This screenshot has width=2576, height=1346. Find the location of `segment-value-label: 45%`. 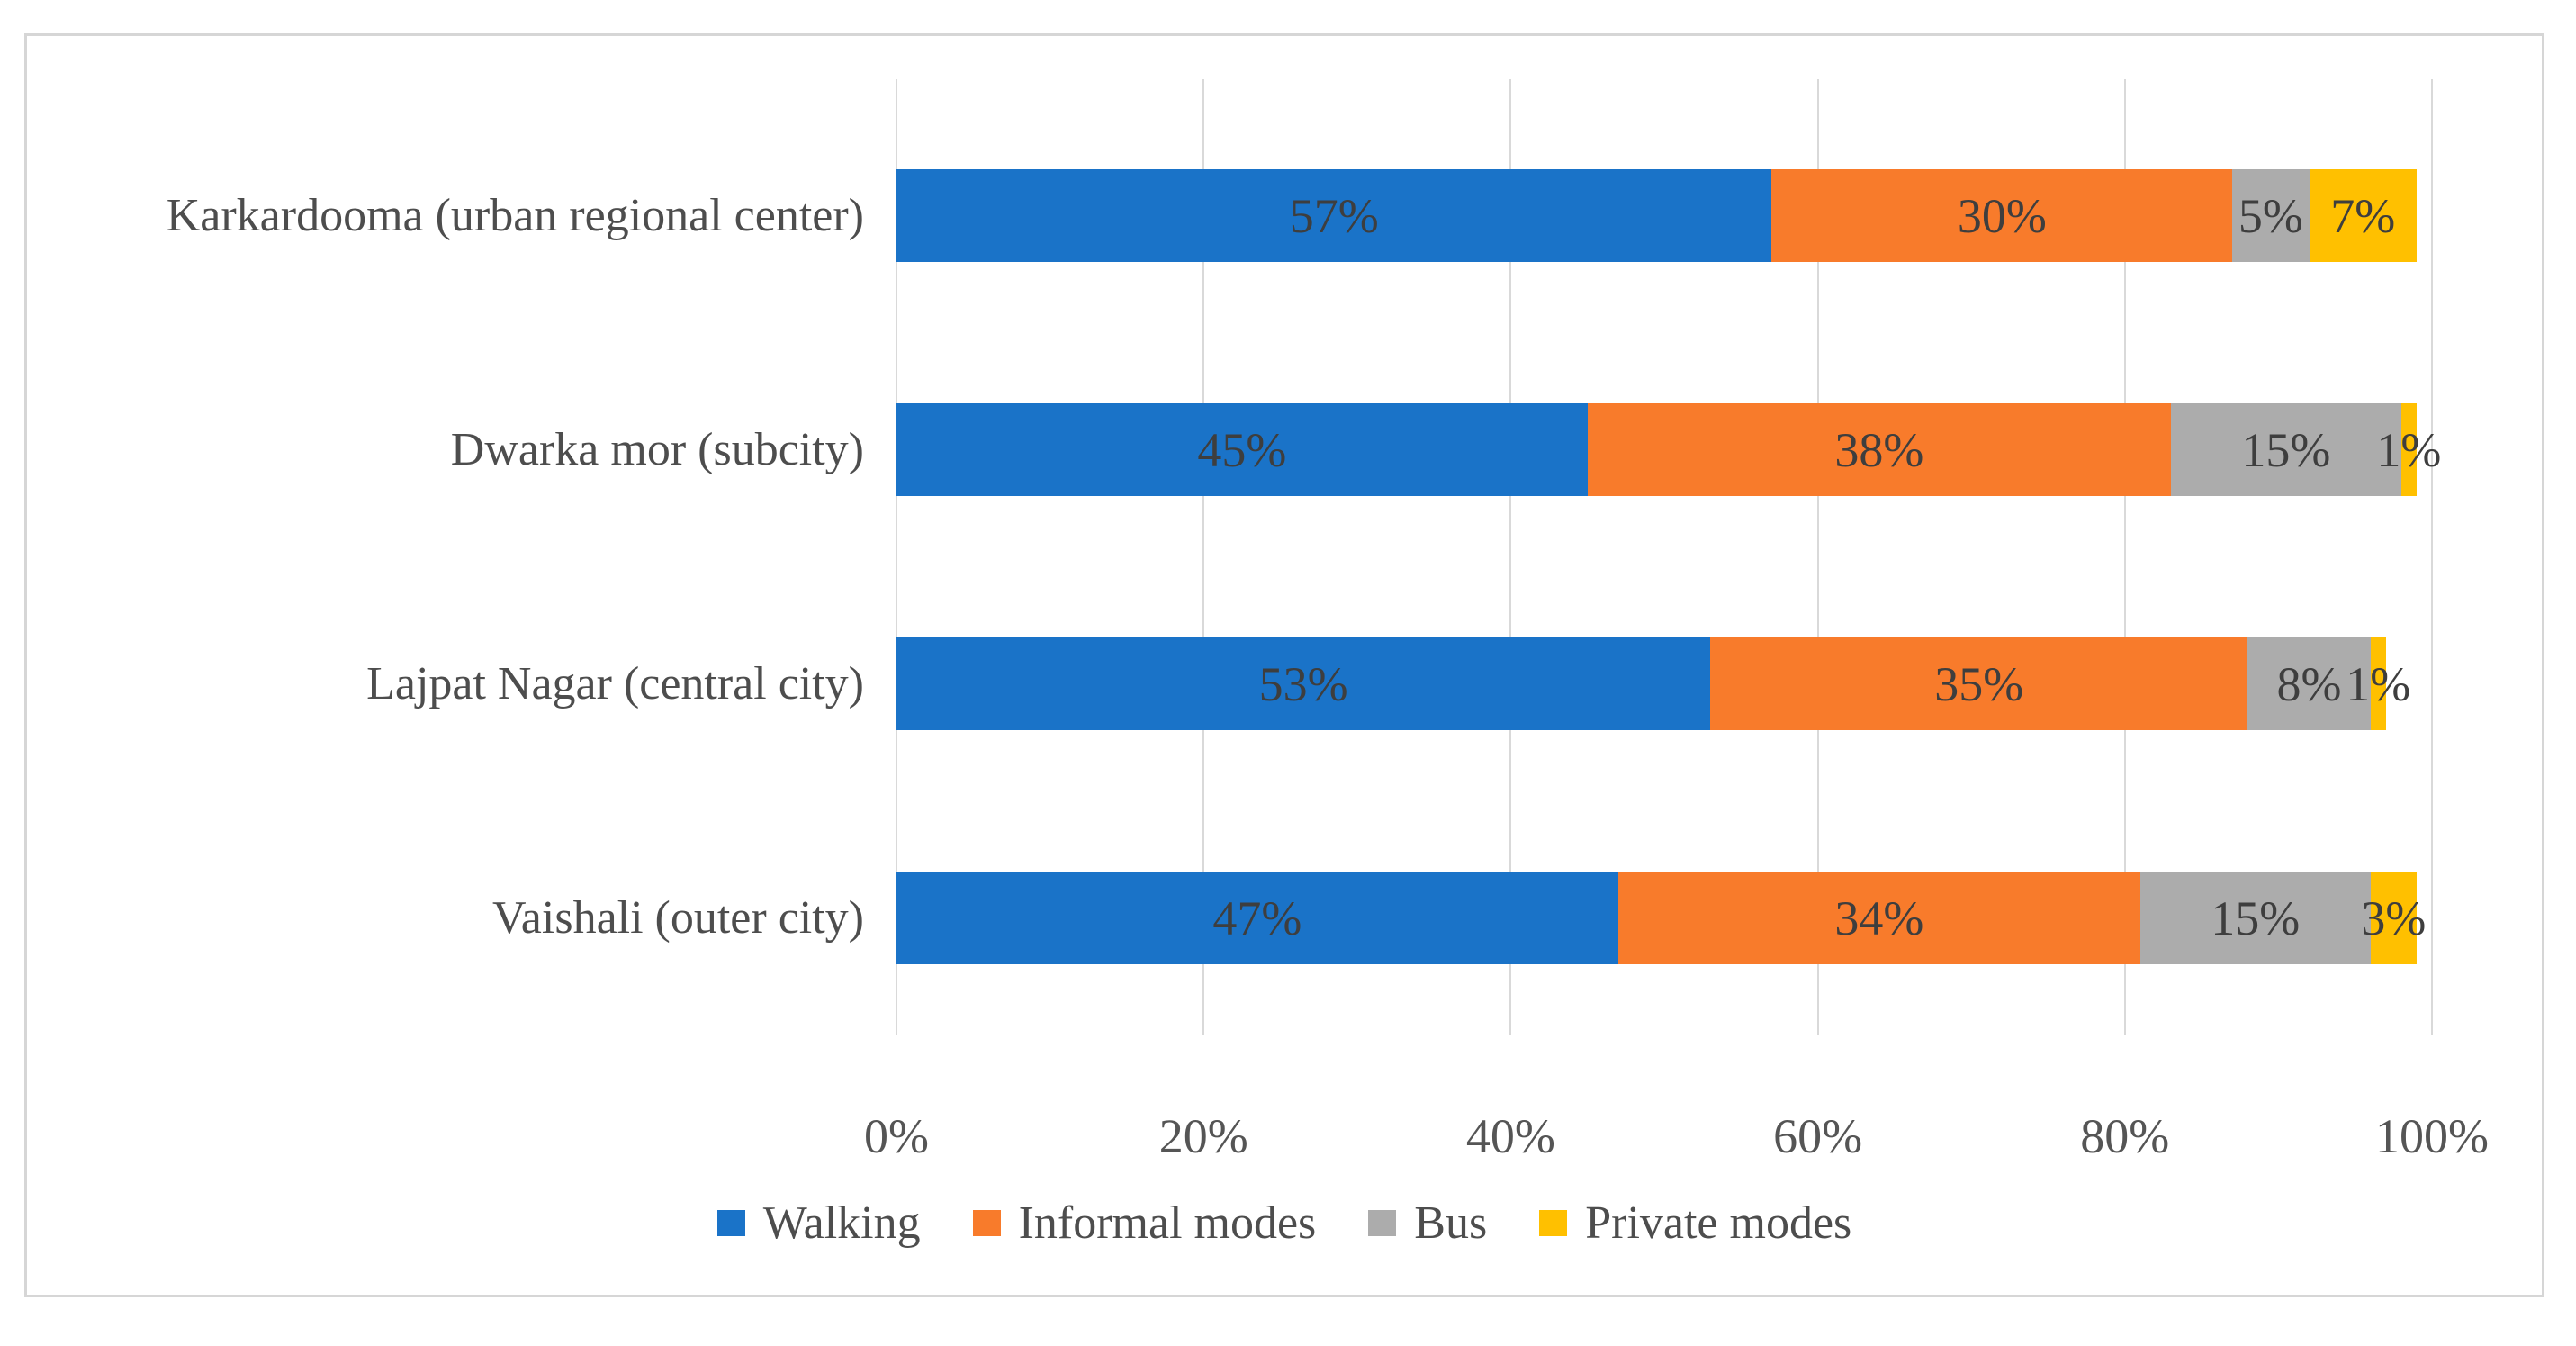

segment-value-label: 45% is located at coordinates (1242, 449).